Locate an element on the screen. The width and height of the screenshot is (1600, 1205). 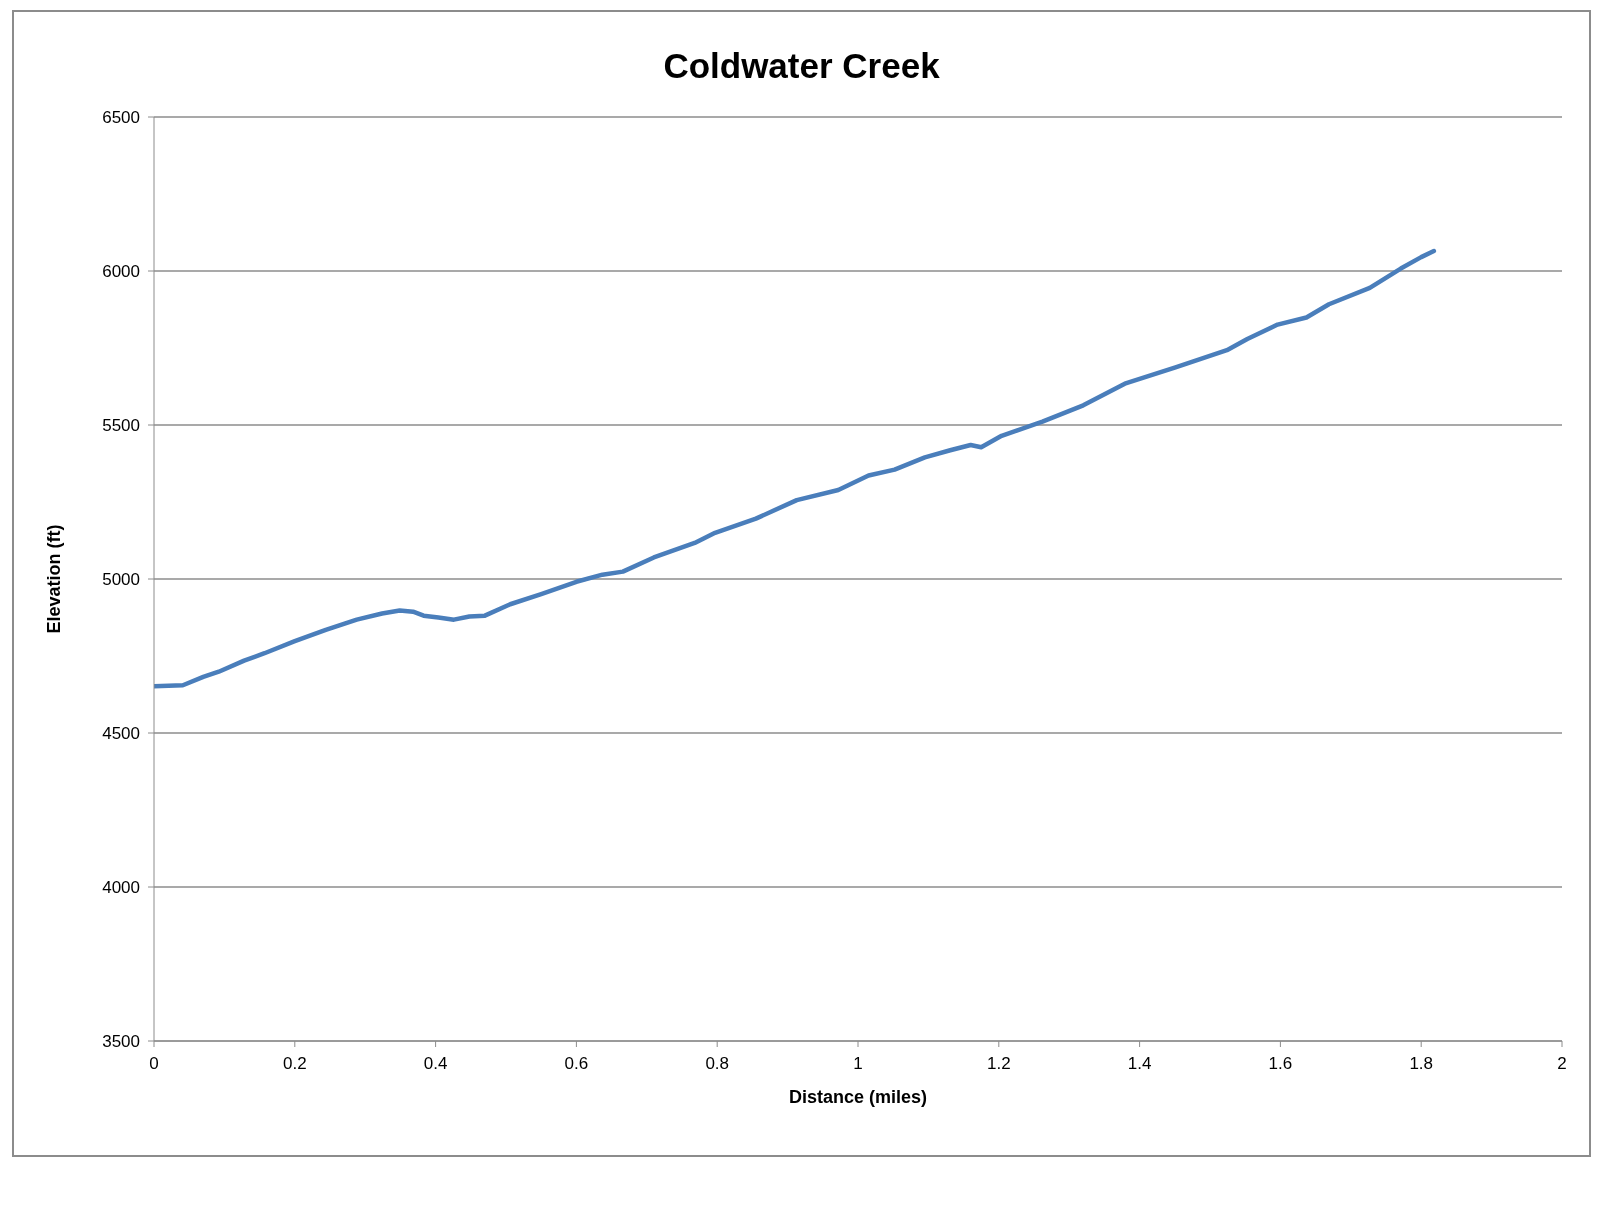
x-axis-title: Distance (miles) is located at coordinates (858, 1097).